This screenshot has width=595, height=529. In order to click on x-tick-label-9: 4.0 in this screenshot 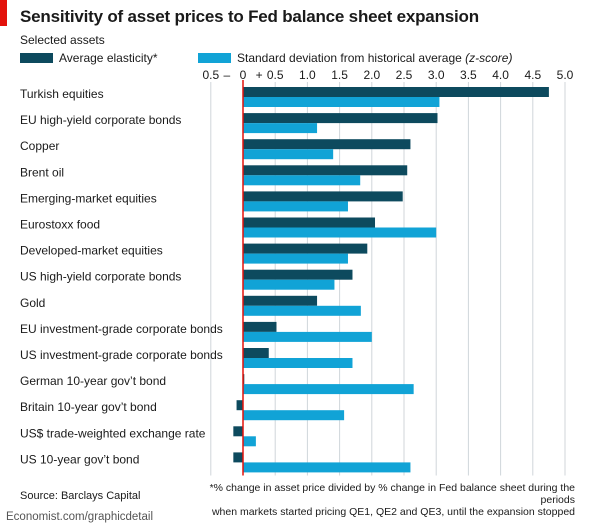, I will do `click(500, 75)`.